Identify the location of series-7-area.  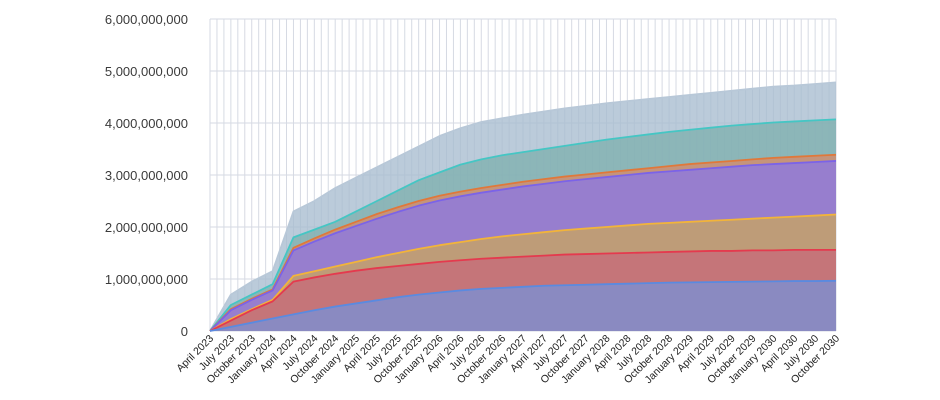
(523, 305).